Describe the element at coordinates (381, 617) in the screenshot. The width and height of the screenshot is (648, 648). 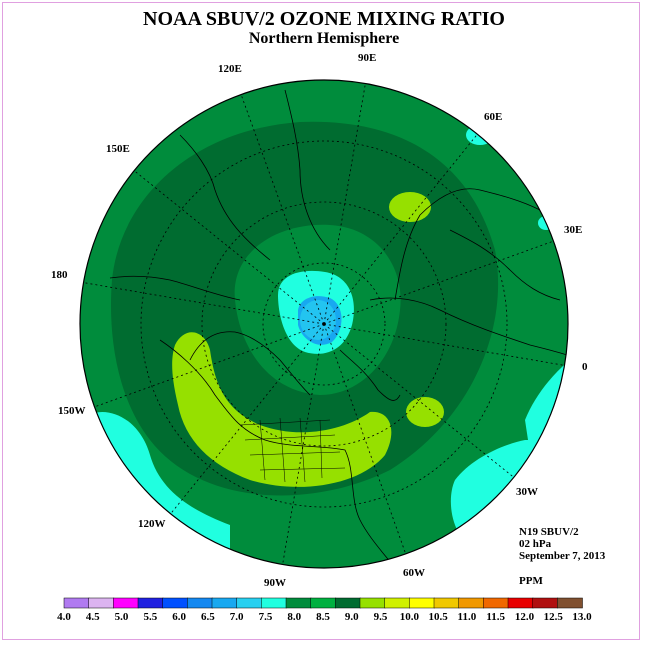
I see `colorbar-tick-label: 9.5` at that location.